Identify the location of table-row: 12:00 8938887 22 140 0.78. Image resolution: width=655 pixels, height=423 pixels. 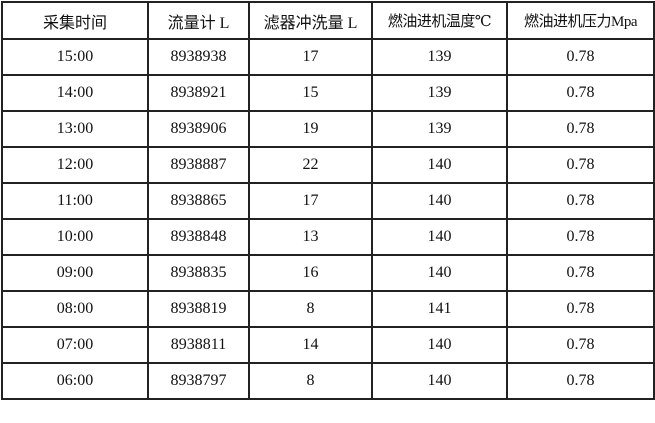
(328, 165).